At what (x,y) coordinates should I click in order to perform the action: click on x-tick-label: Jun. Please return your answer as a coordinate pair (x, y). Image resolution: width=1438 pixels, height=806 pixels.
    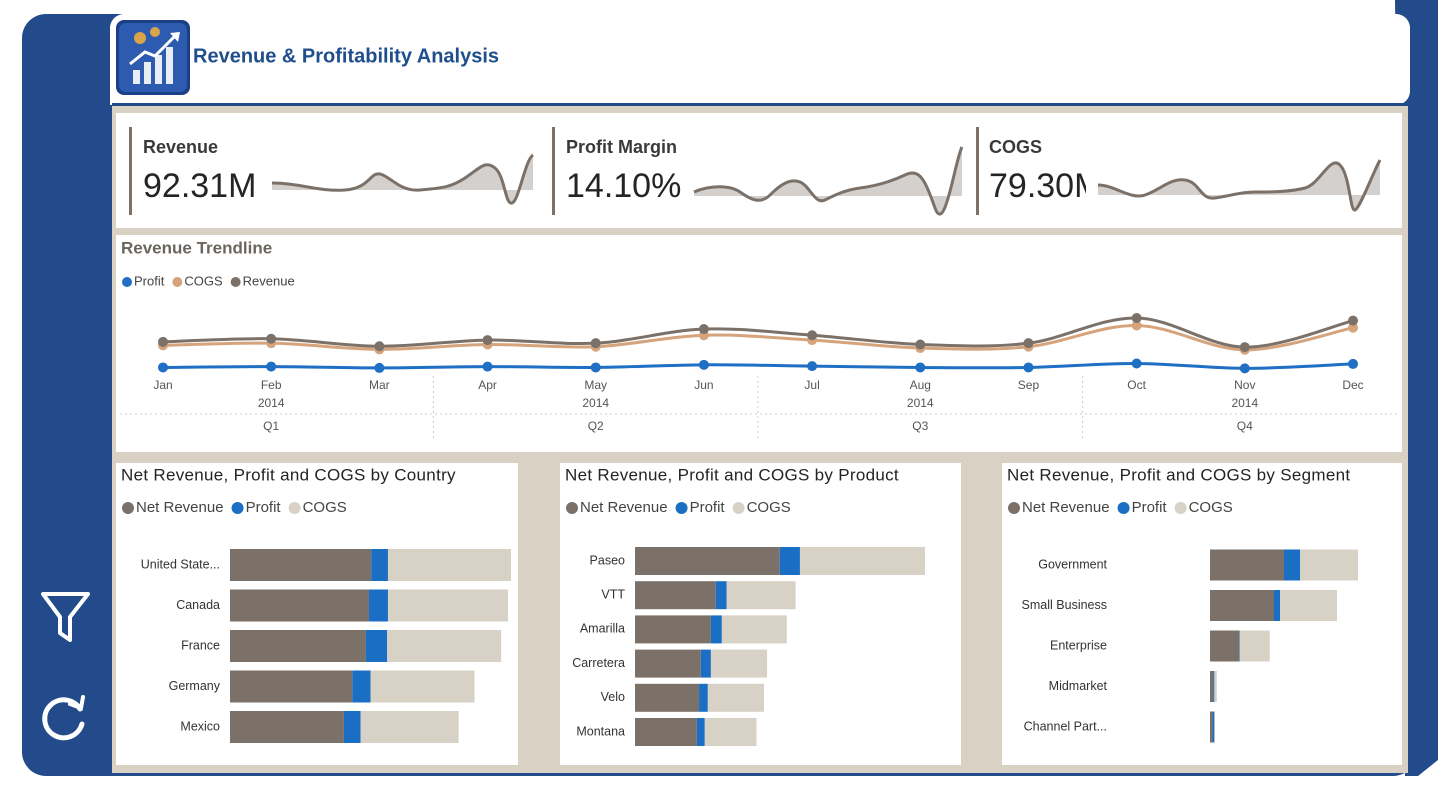
    Looking at the image, I should click on (703, 385).